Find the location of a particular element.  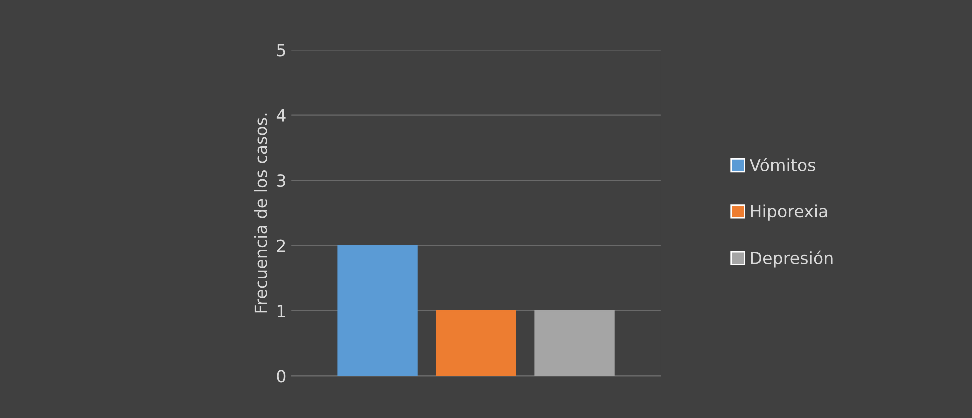

y-tick-label: 4 is located at coordinates (281, 116).